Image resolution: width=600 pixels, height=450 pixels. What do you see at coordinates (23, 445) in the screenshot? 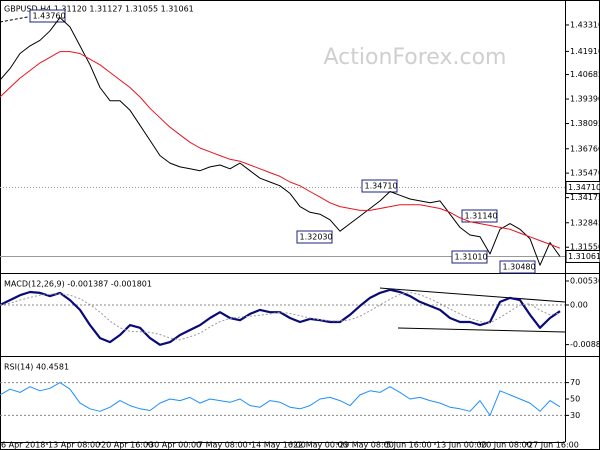
I see `x-tick-label: 6 Apr 2018` at bounding box center [23, 445].